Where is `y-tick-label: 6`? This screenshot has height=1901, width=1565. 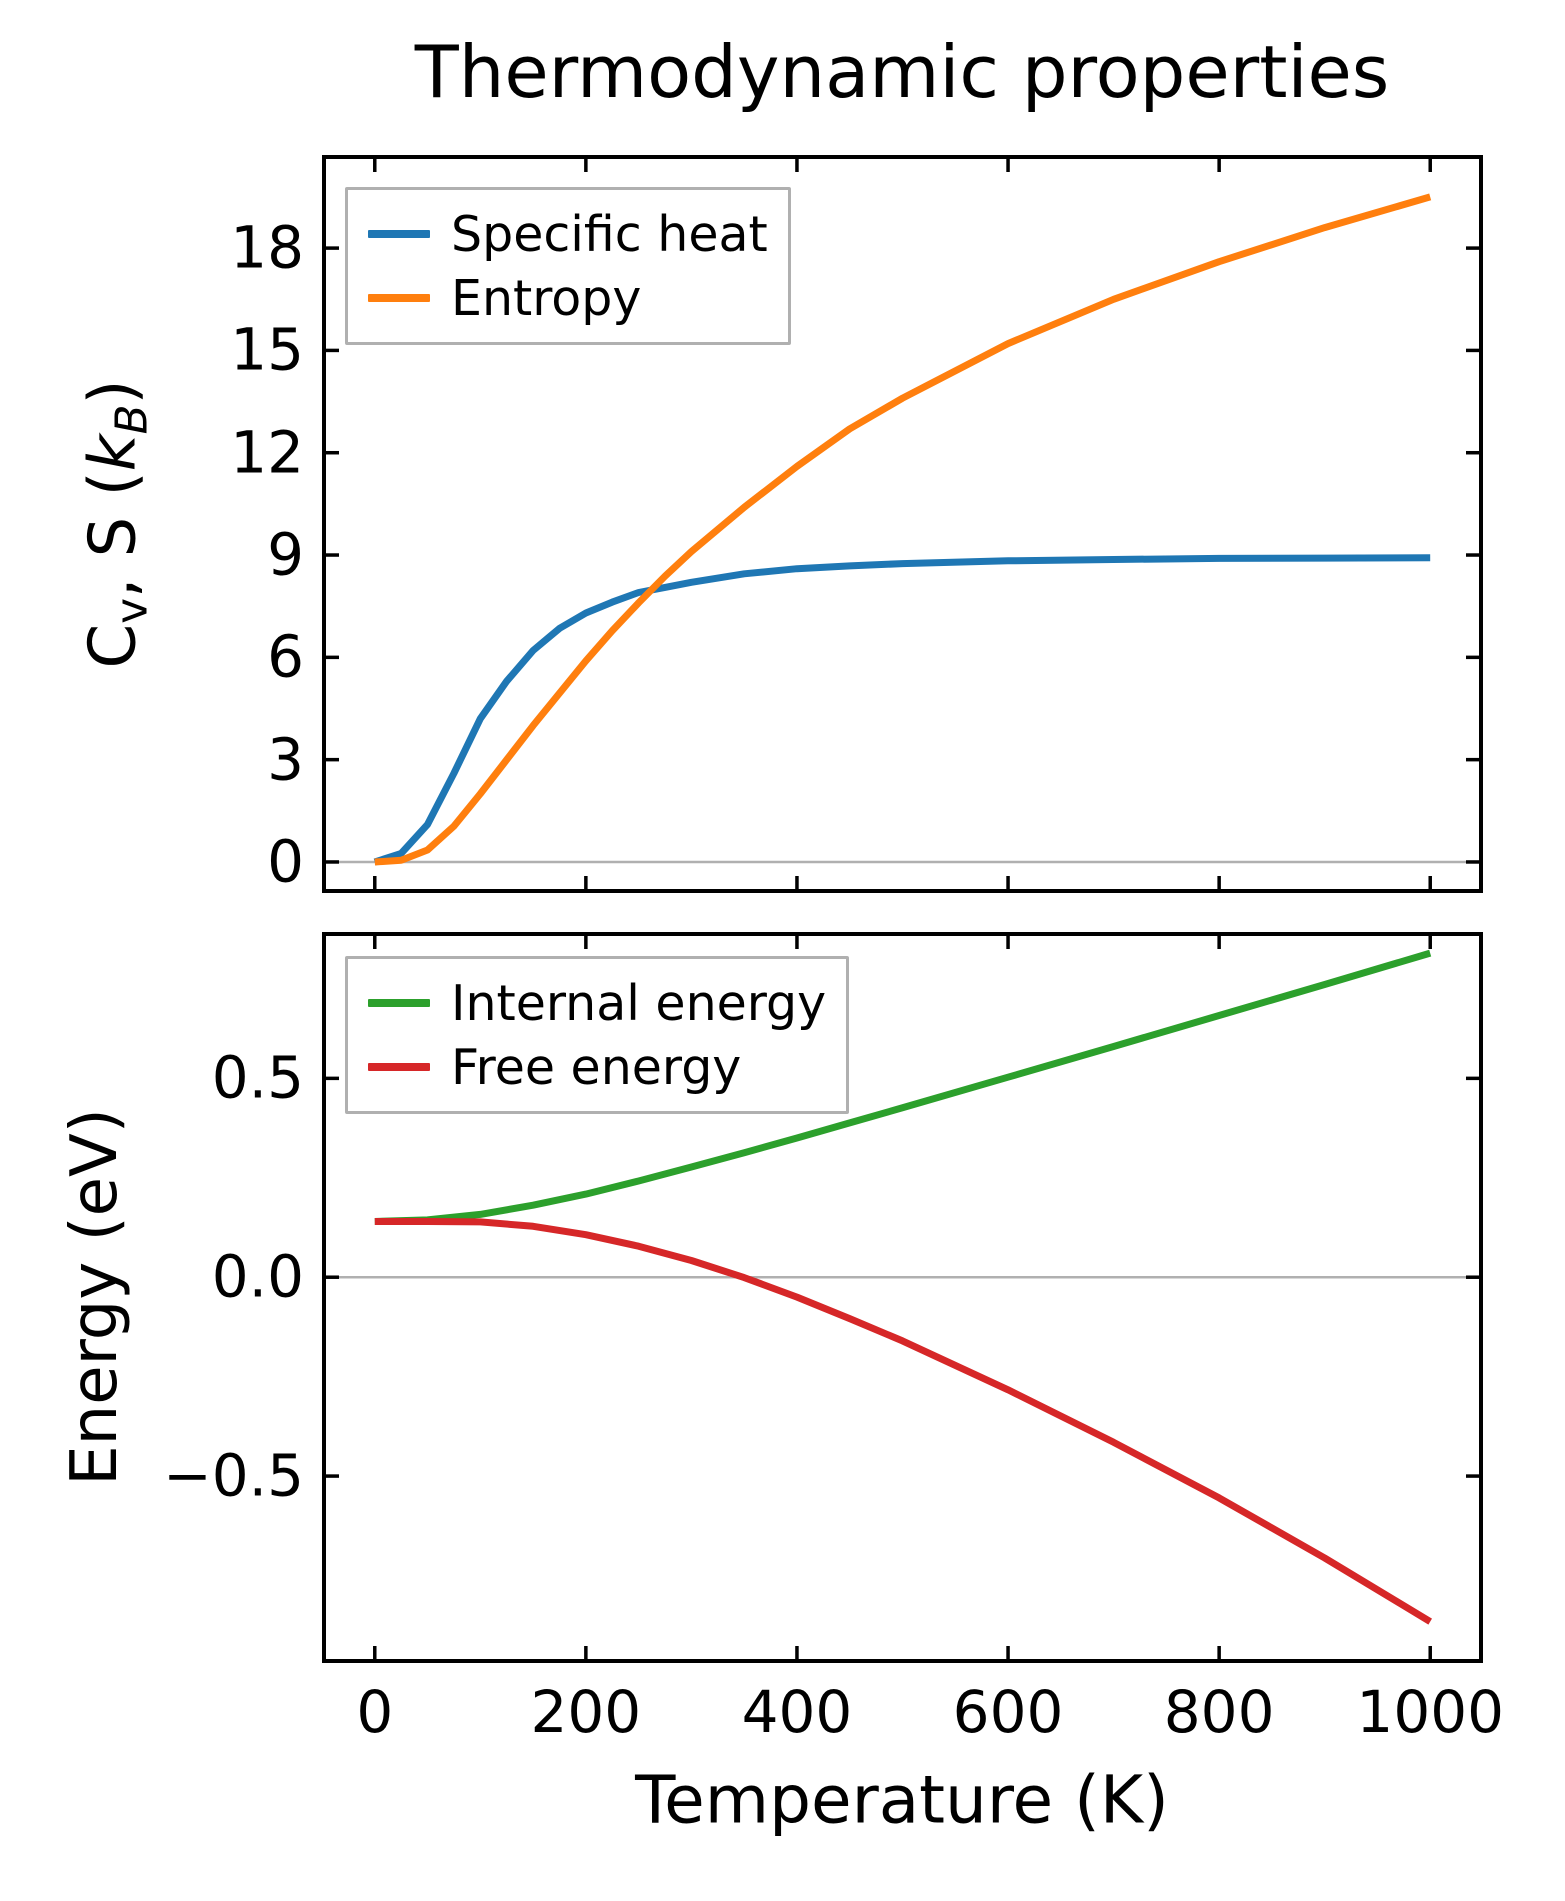
y-tick-label: 6 is located at coordinates (285, 657).